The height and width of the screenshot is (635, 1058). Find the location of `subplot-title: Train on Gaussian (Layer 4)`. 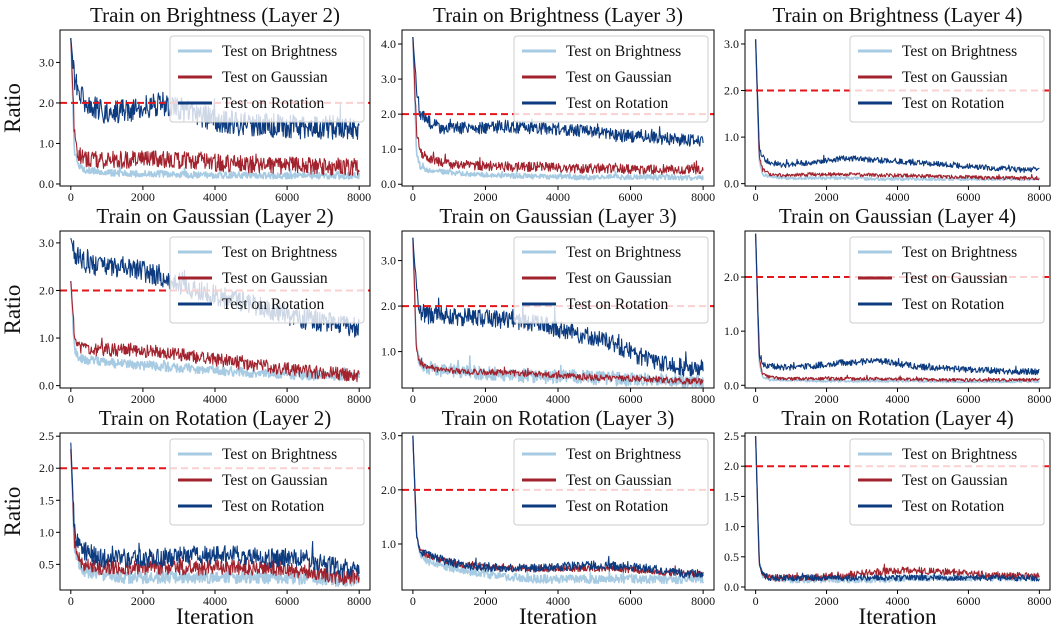

subplot-title: Train on Gaussian (Layer 4) is located at coordinates (897, 216).